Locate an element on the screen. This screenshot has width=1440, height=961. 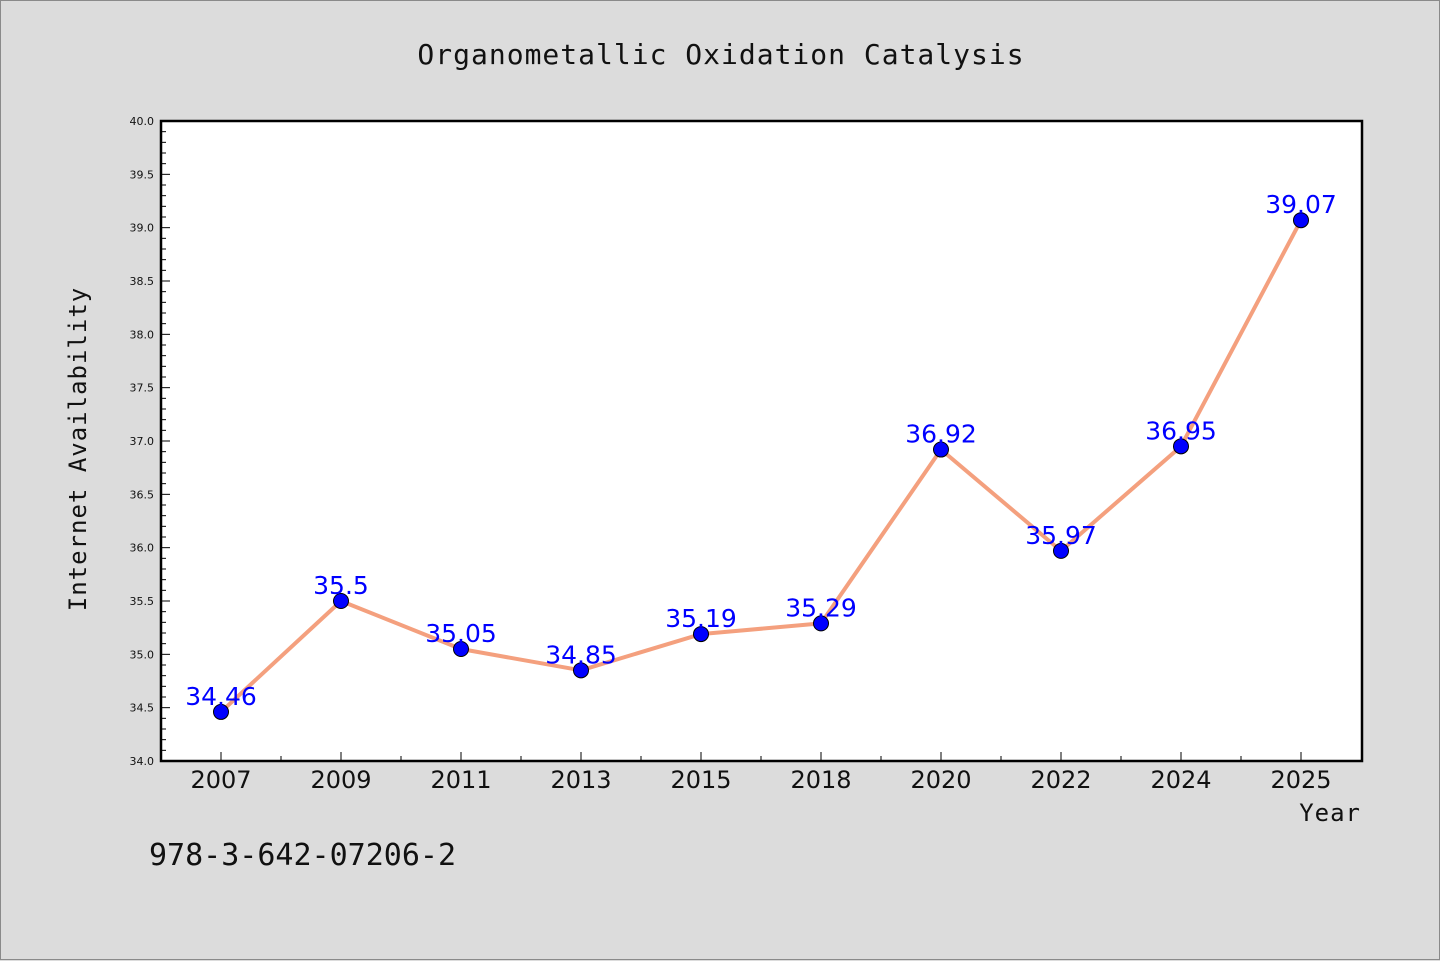
data-label: 35.97 is located at coordinates (1061, 535).